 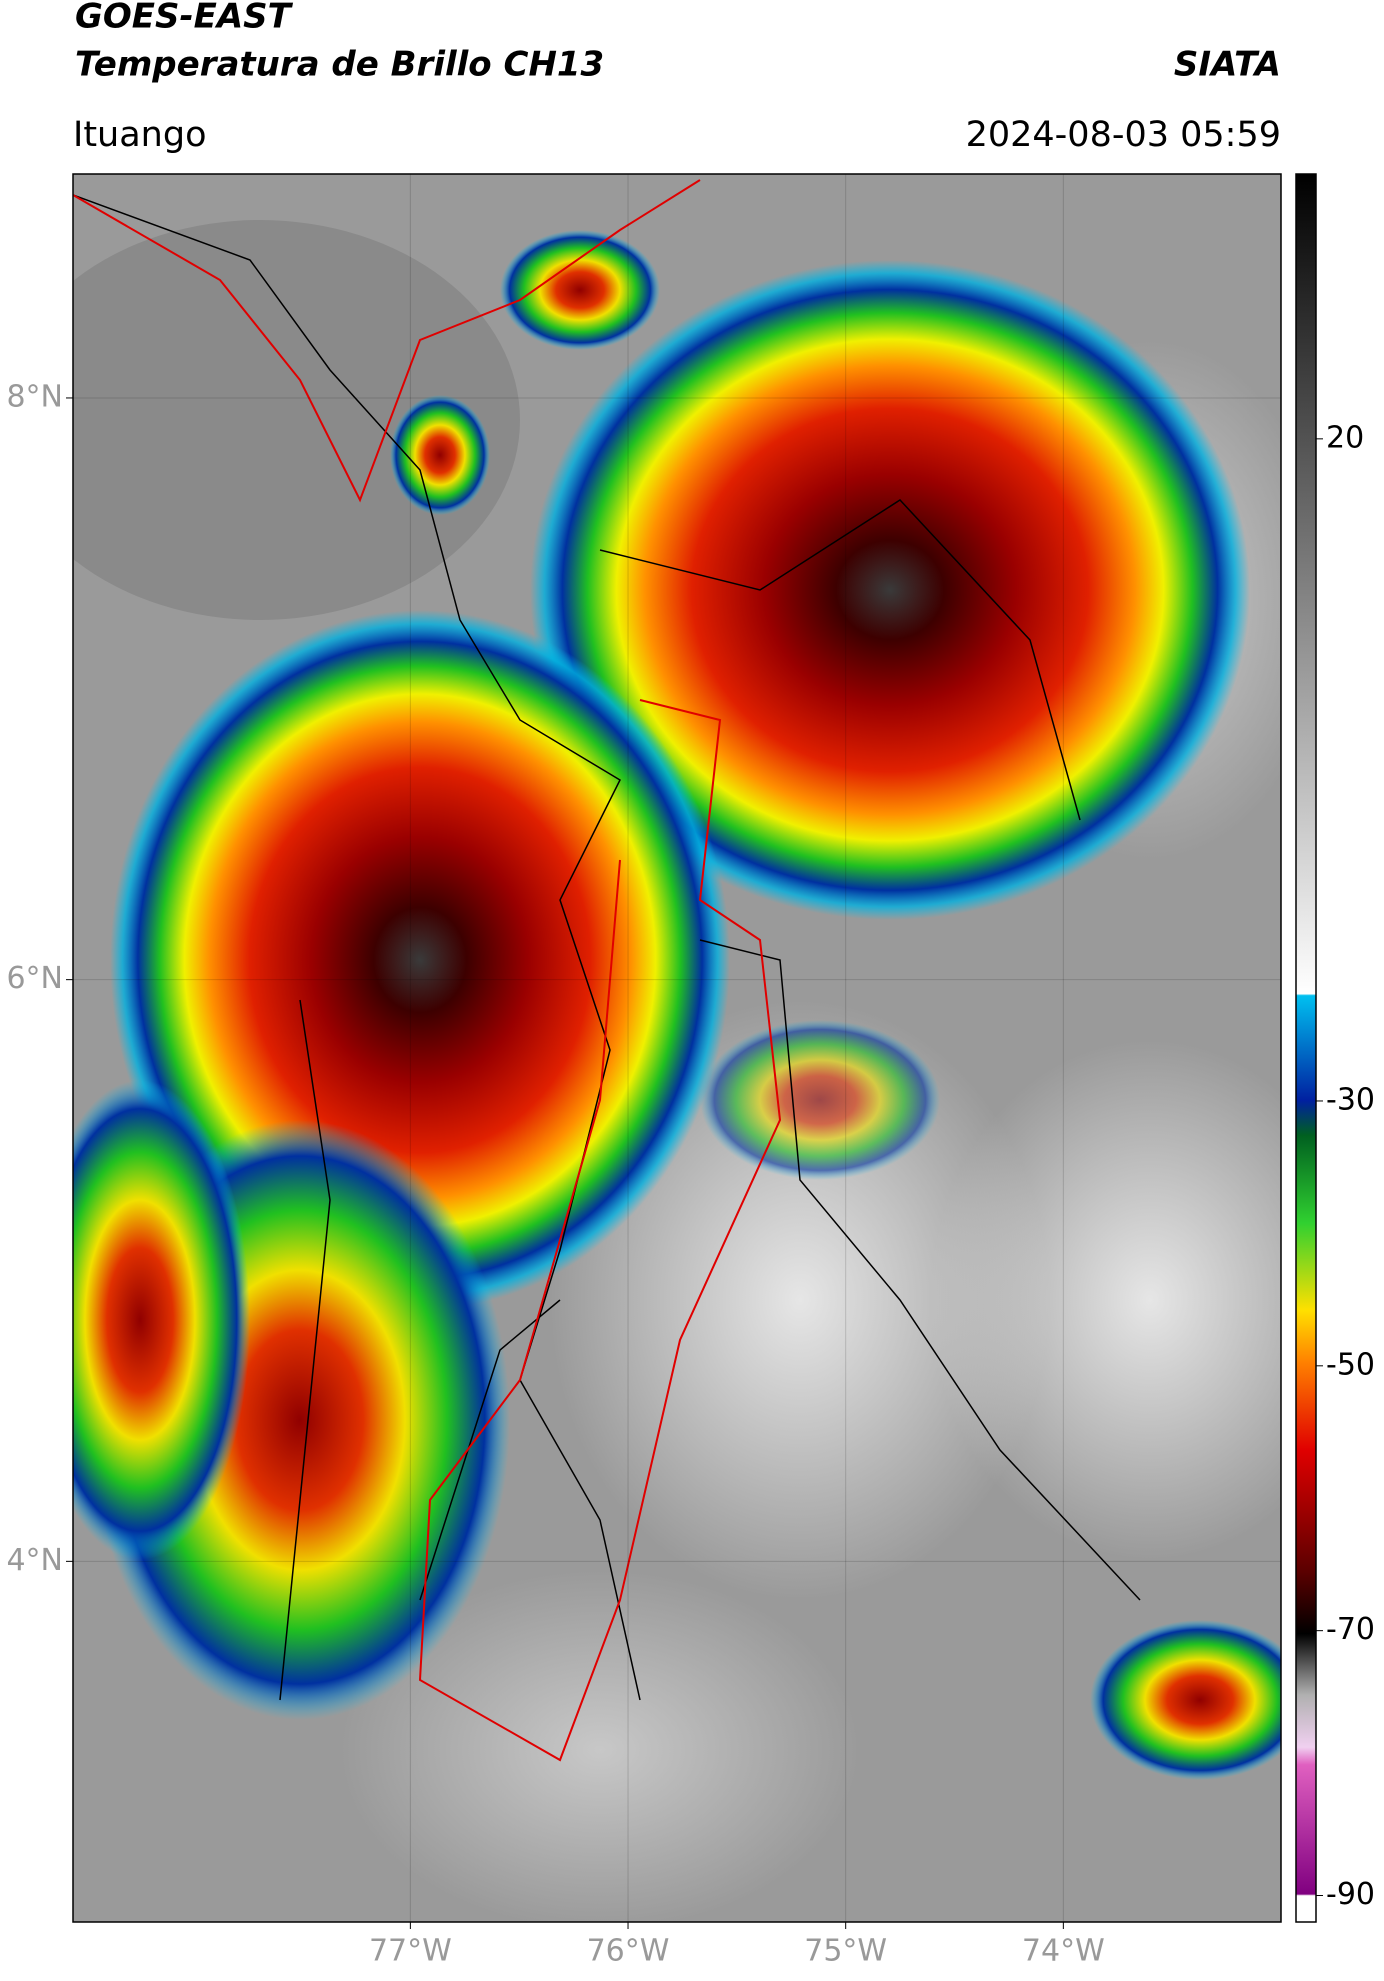 I want to click on lon-tick-label: 76°W, so click(x=628, y=1951).